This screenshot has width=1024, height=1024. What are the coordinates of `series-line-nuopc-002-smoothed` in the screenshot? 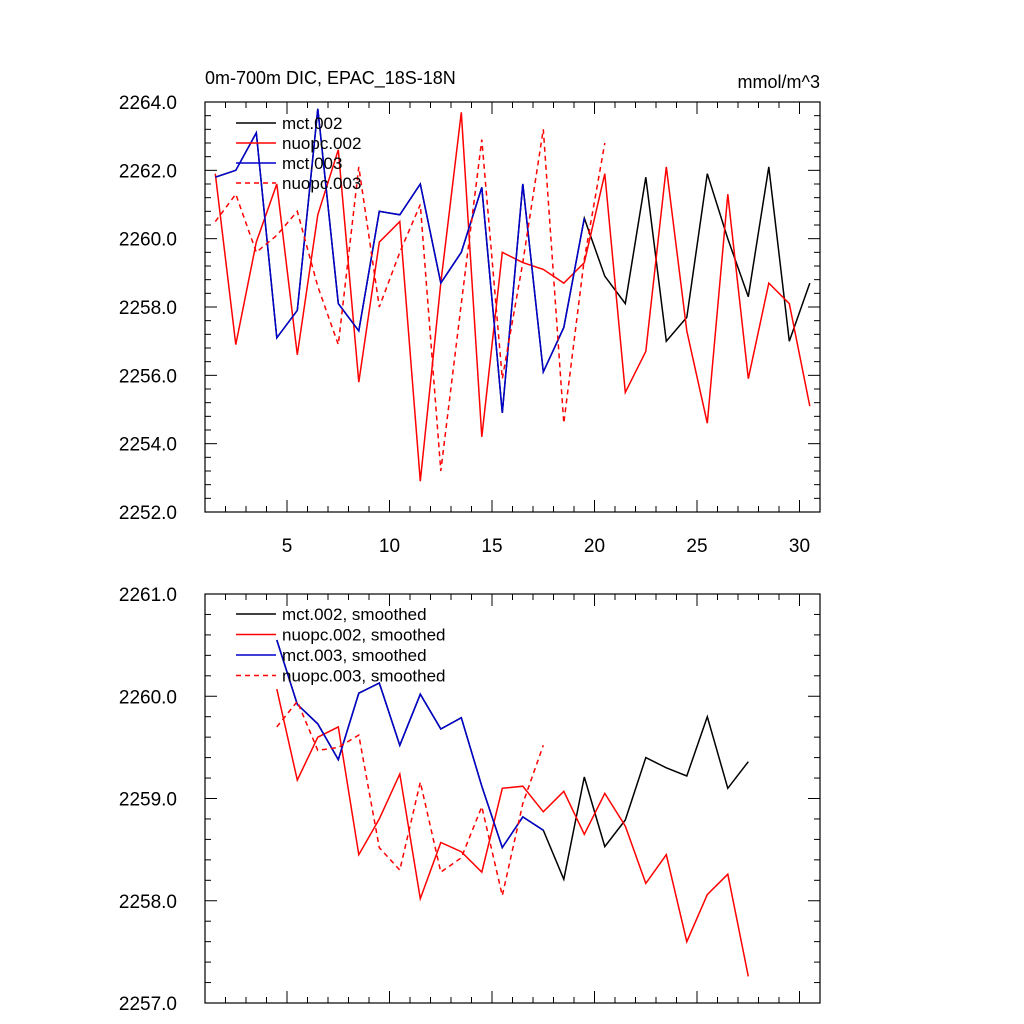 It's located at (513, 832).